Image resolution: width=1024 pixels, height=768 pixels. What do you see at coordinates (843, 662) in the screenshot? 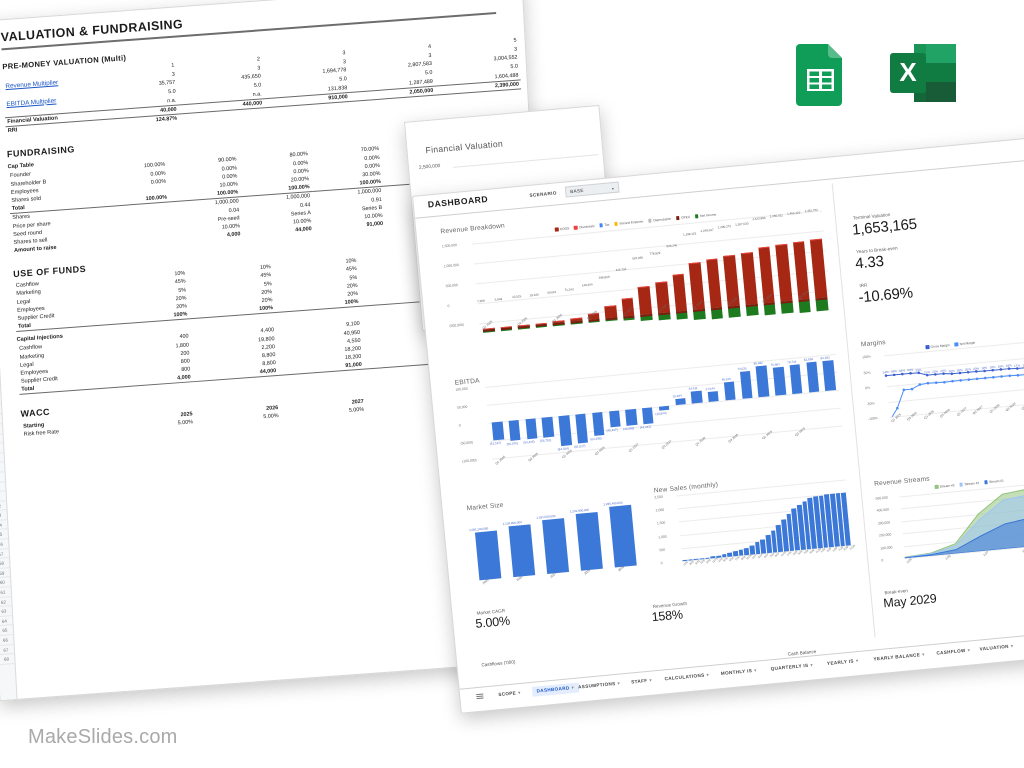
I see `tab-yearly-is: YEARLY IS ▾` at bounding box center [843, 662].